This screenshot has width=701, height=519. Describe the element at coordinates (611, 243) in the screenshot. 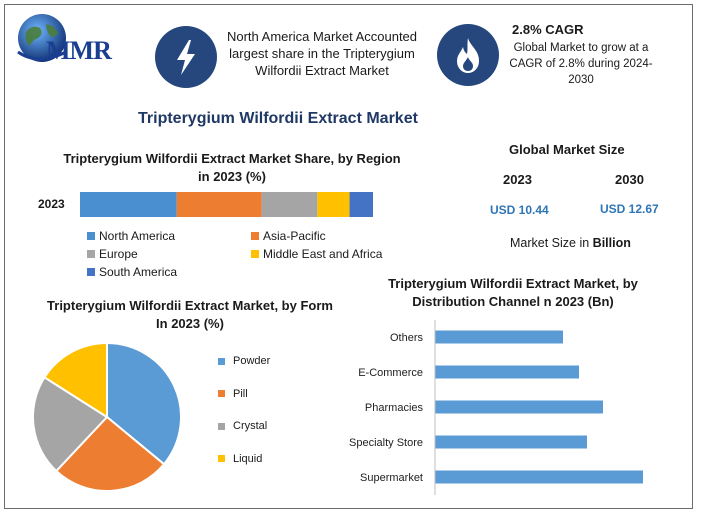

I see `unit-bold: Billion` at that location.